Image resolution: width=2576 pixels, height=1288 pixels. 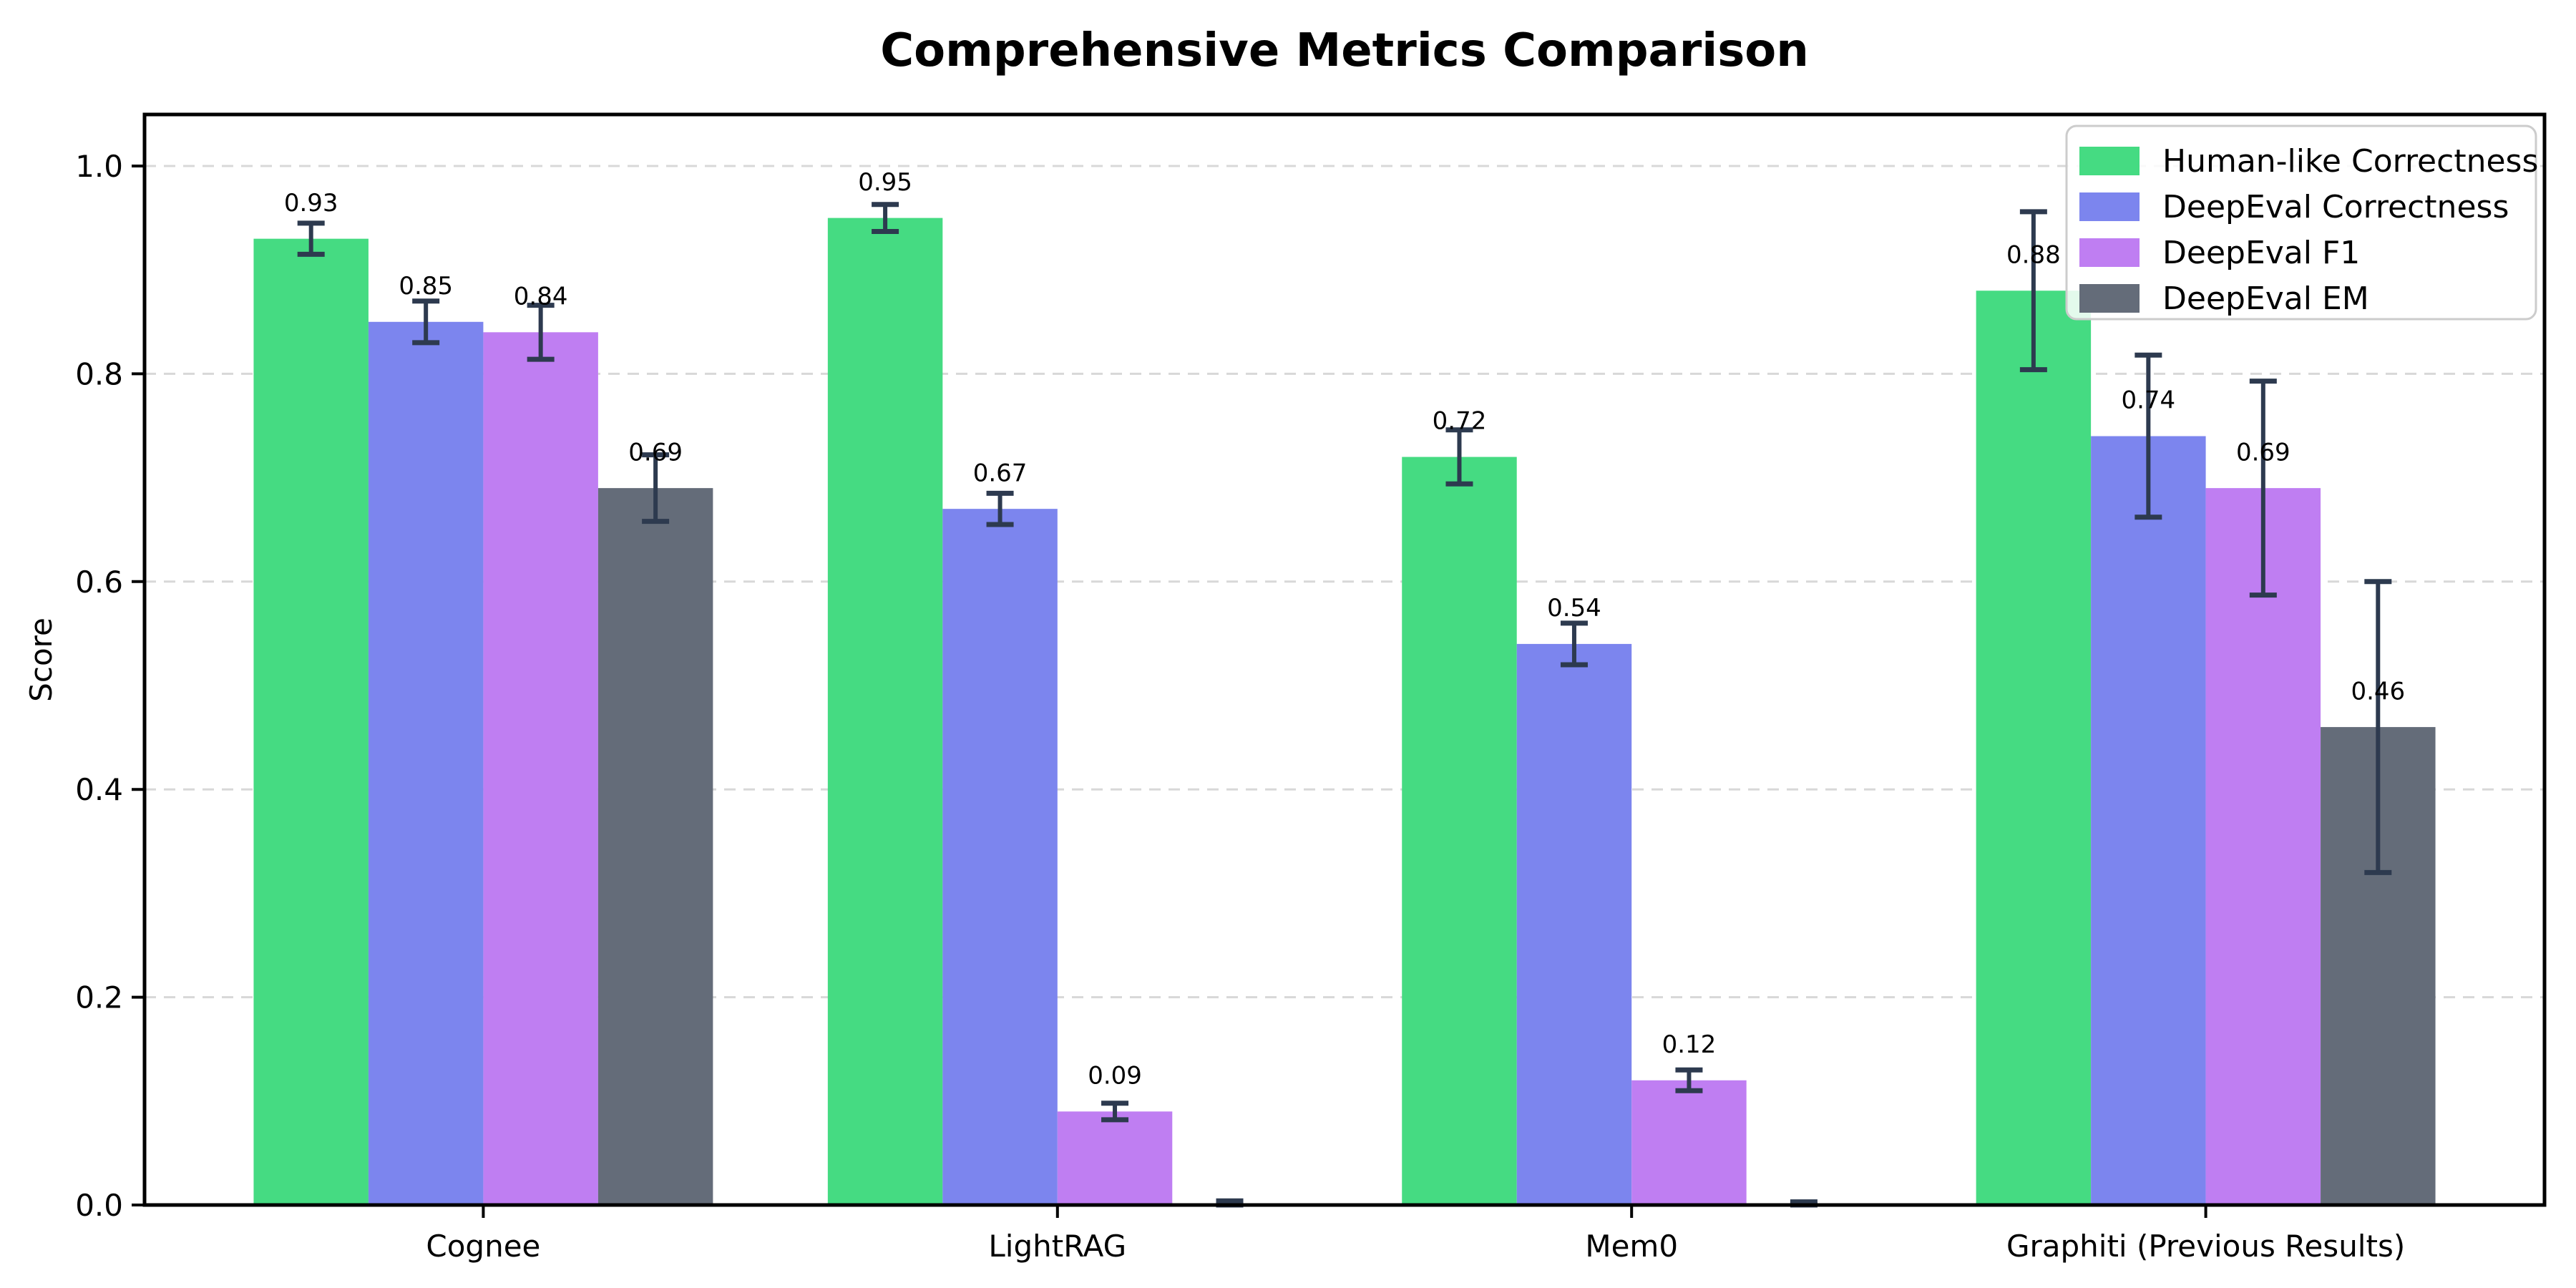 What do you see at coordinates (1115, 1076) in the screenshot?
I see `value-label: 0.09` at bounding box center [1115, 1076].